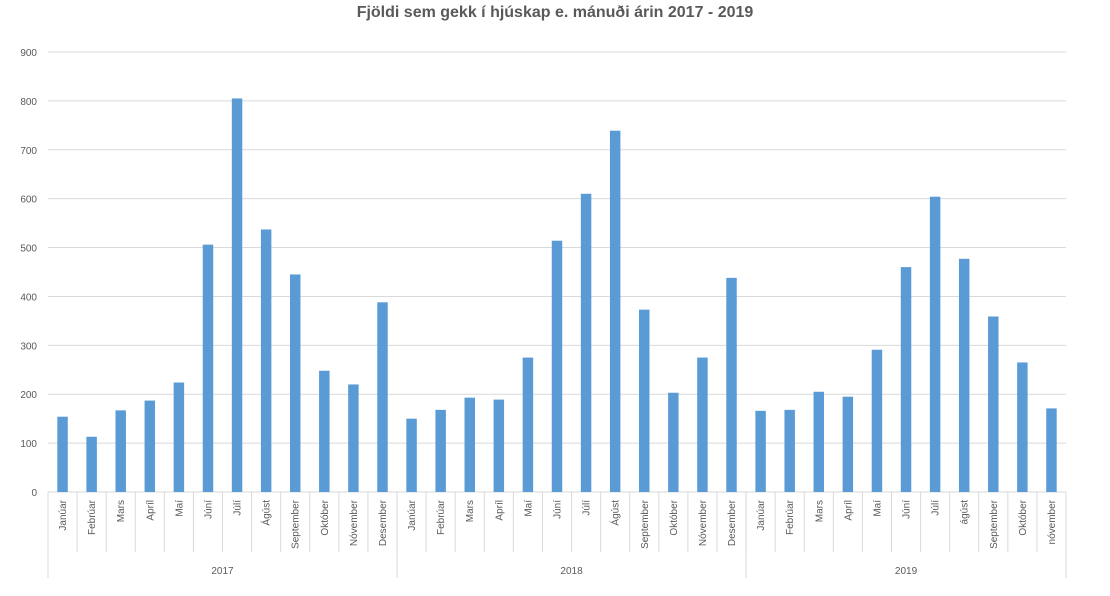  I want to click on y-tick-label: 800, so click(28, 102).